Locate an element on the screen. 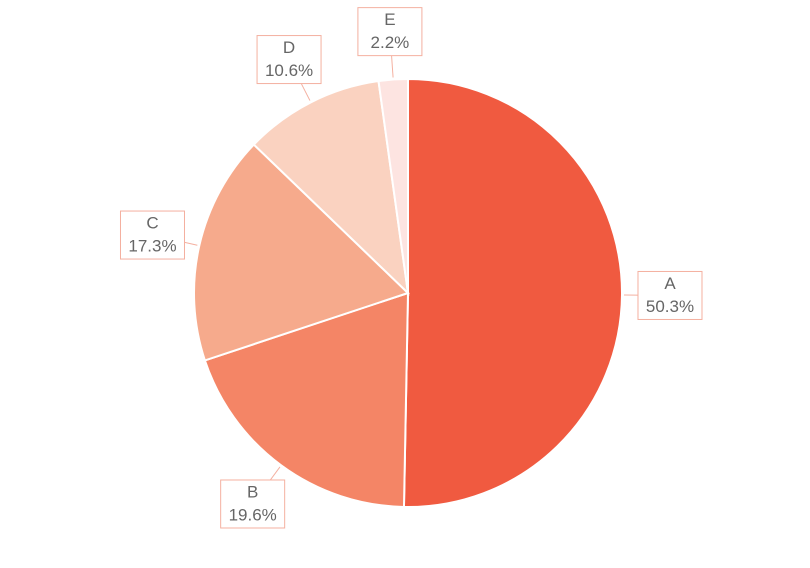 The height and width of the screenshot is (568, 810). slice-name: E is located at coordinates (389, 19).